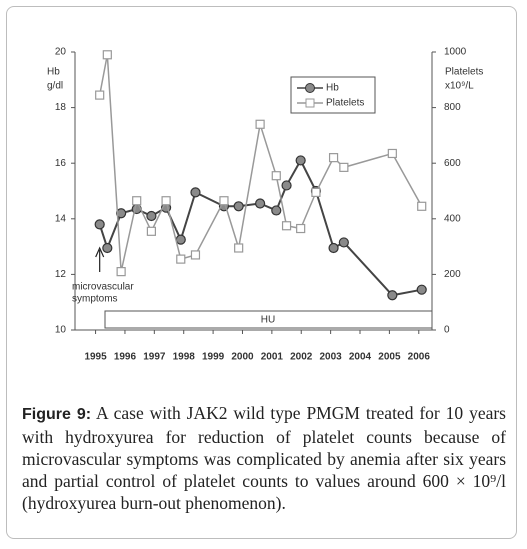 The height and width of the screenshot is (549, 527). I want to click on x-tick-label: 2004, so click(360, 357).